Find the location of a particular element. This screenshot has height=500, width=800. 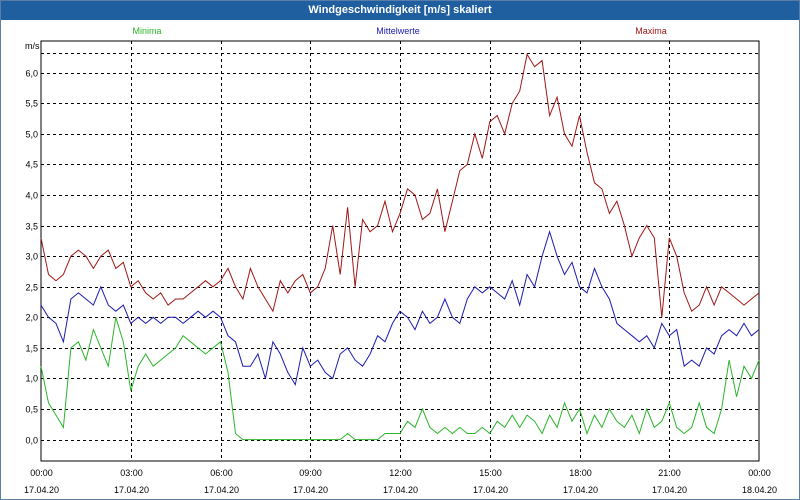

x-tick-time: 09:00 is located at coordinates (310, 473).